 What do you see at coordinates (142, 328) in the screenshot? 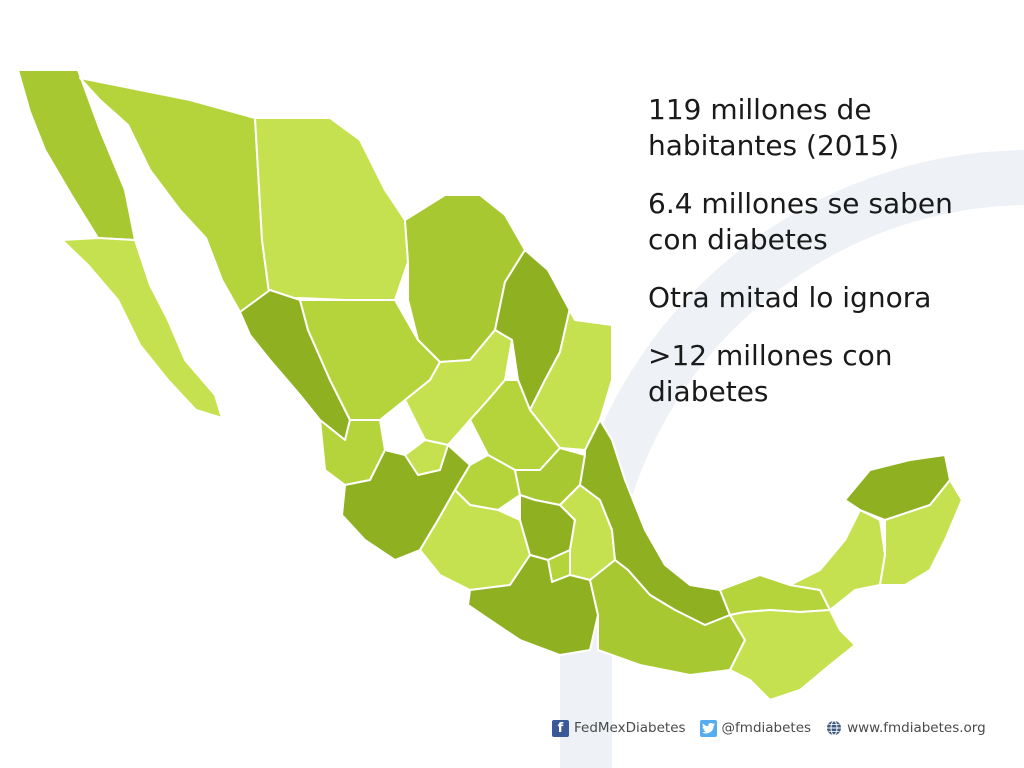
I see `baja-california-sur` at bounding box center [142, 328].